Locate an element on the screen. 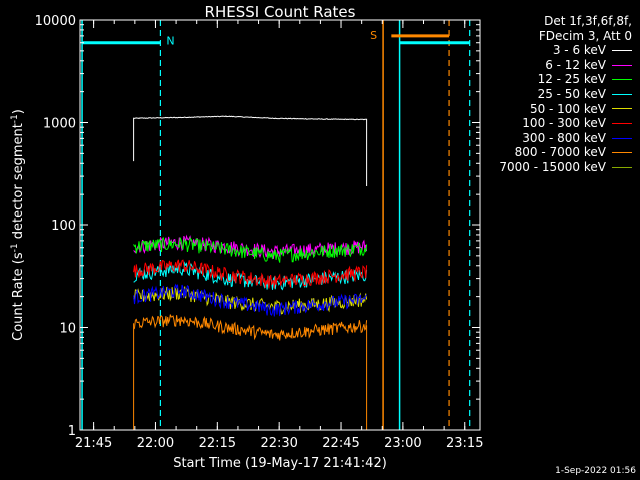 Image resolution: width=640 pixels, height=480 pixels. night-label: N is located at coordinates (170, 41).